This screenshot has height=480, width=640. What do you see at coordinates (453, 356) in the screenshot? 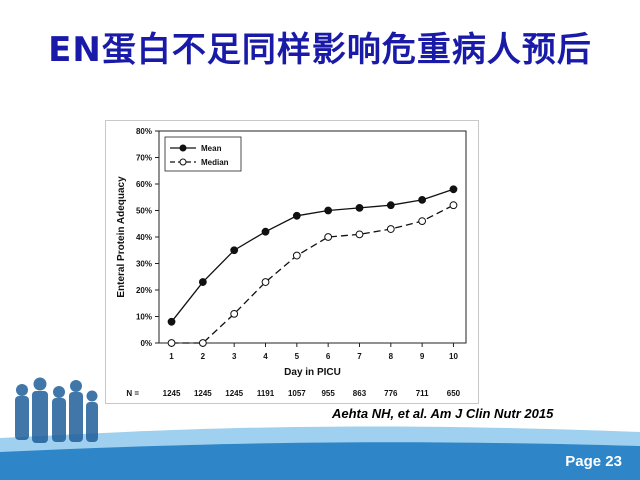
I see `x-tick-label: 10` at bounding box center [453, 356].